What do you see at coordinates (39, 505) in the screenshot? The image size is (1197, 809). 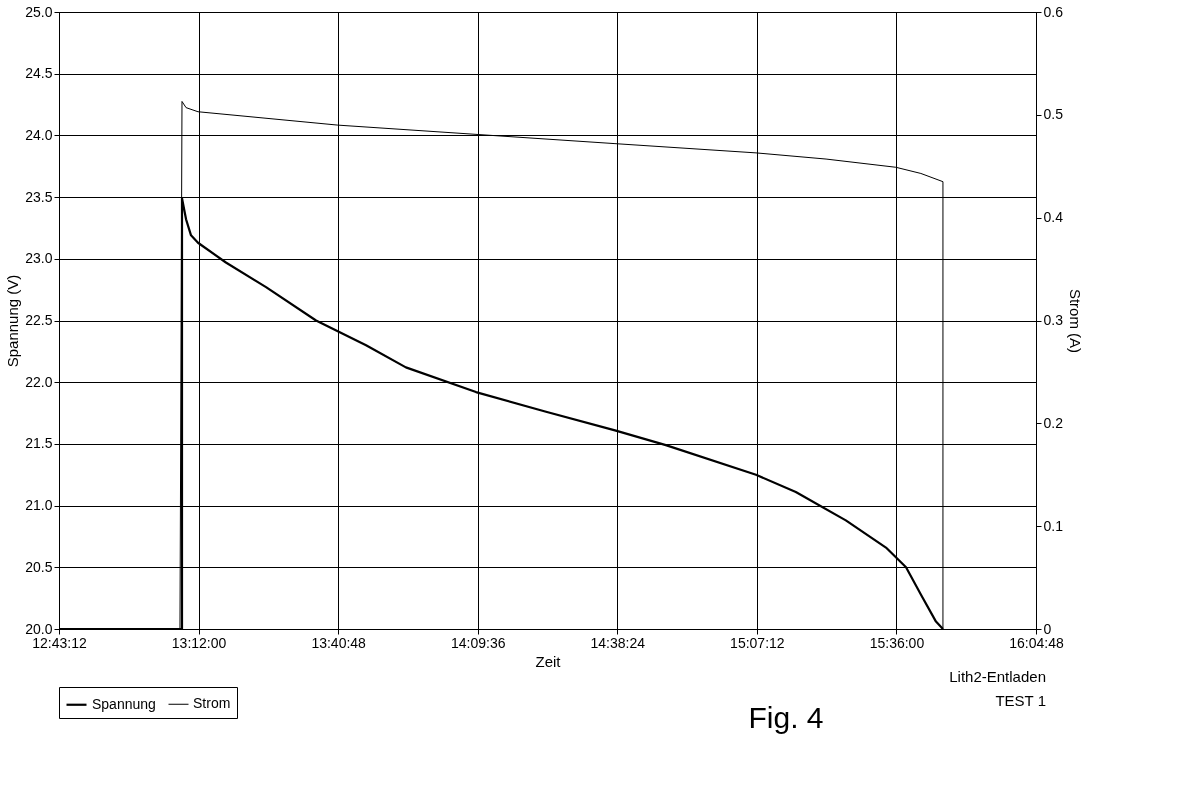 I see `y-tick-label: 21.0` at bounding box center [39, 505].